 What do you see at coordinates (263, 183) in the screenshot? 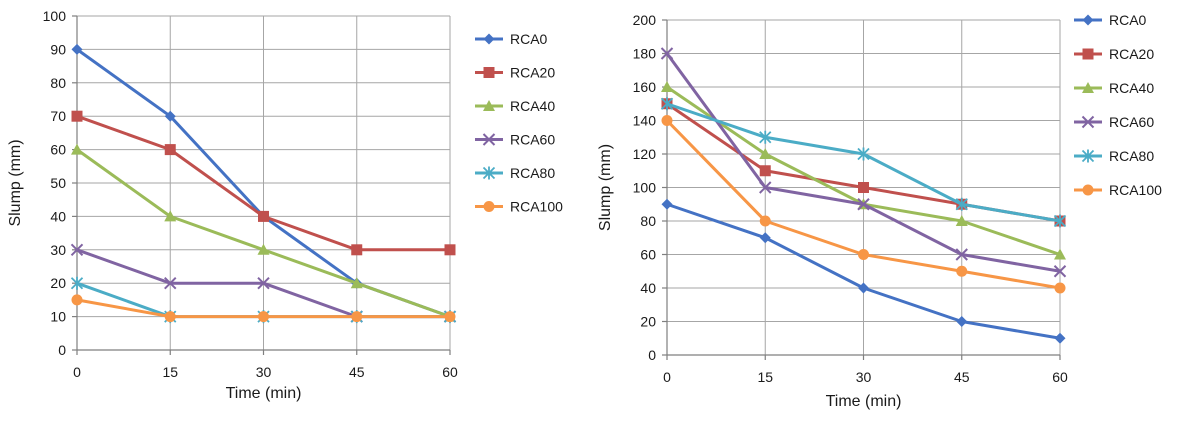
I see `series-rca20` at bounding box center [263, 183].